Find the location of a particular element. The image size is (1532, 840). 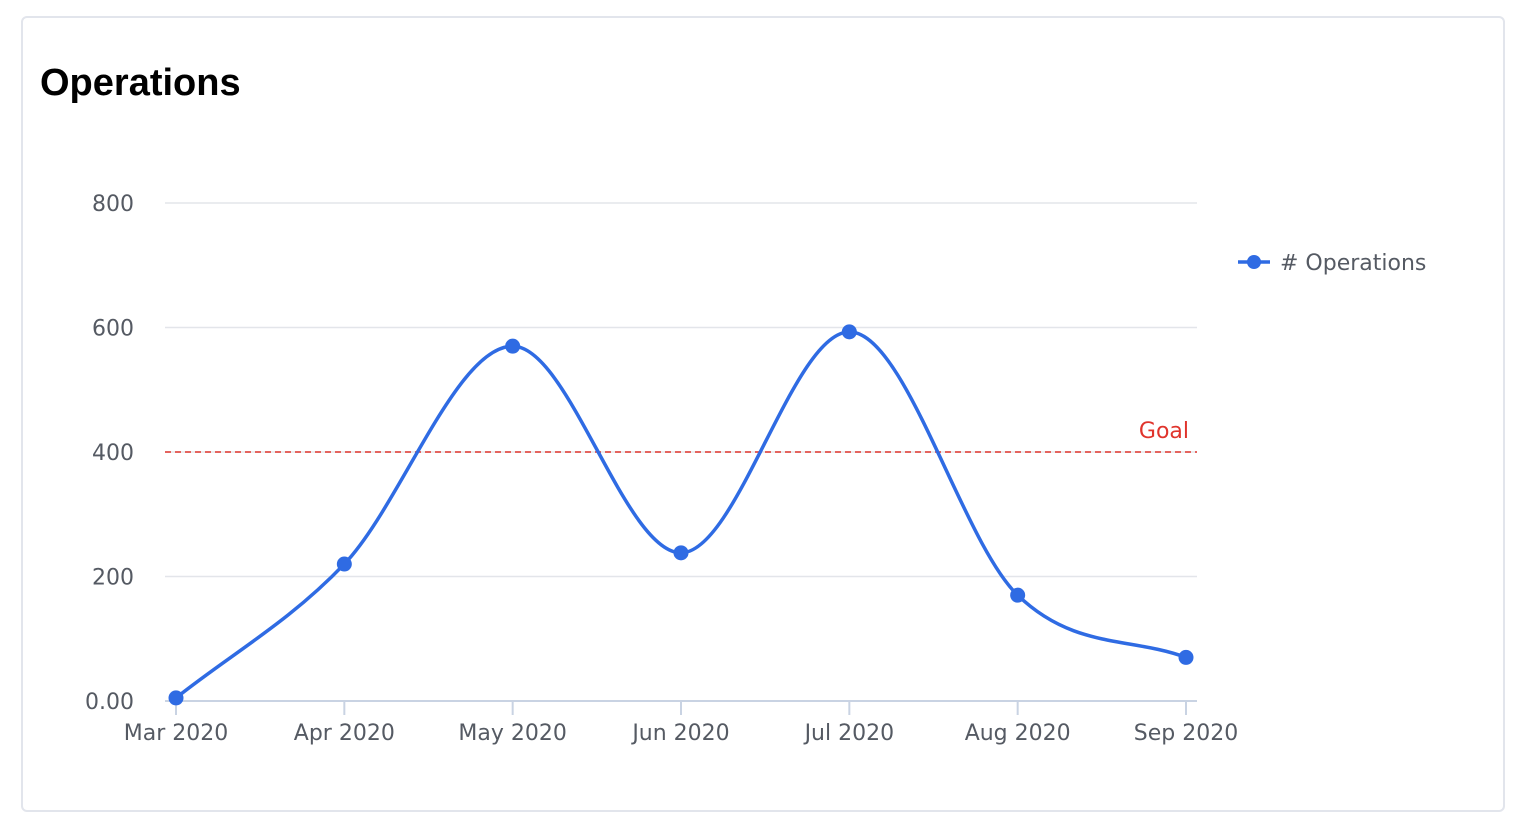

legend-item: # Operations is located at coordinates (1332, 263).